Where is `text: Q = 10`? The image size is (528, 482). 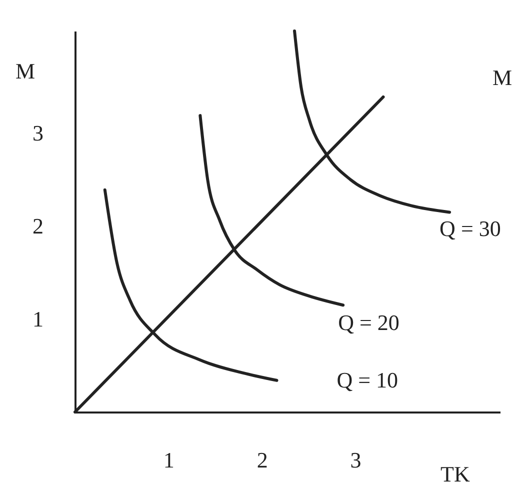
text: Q = 10 is located at coordinates (367, 379).